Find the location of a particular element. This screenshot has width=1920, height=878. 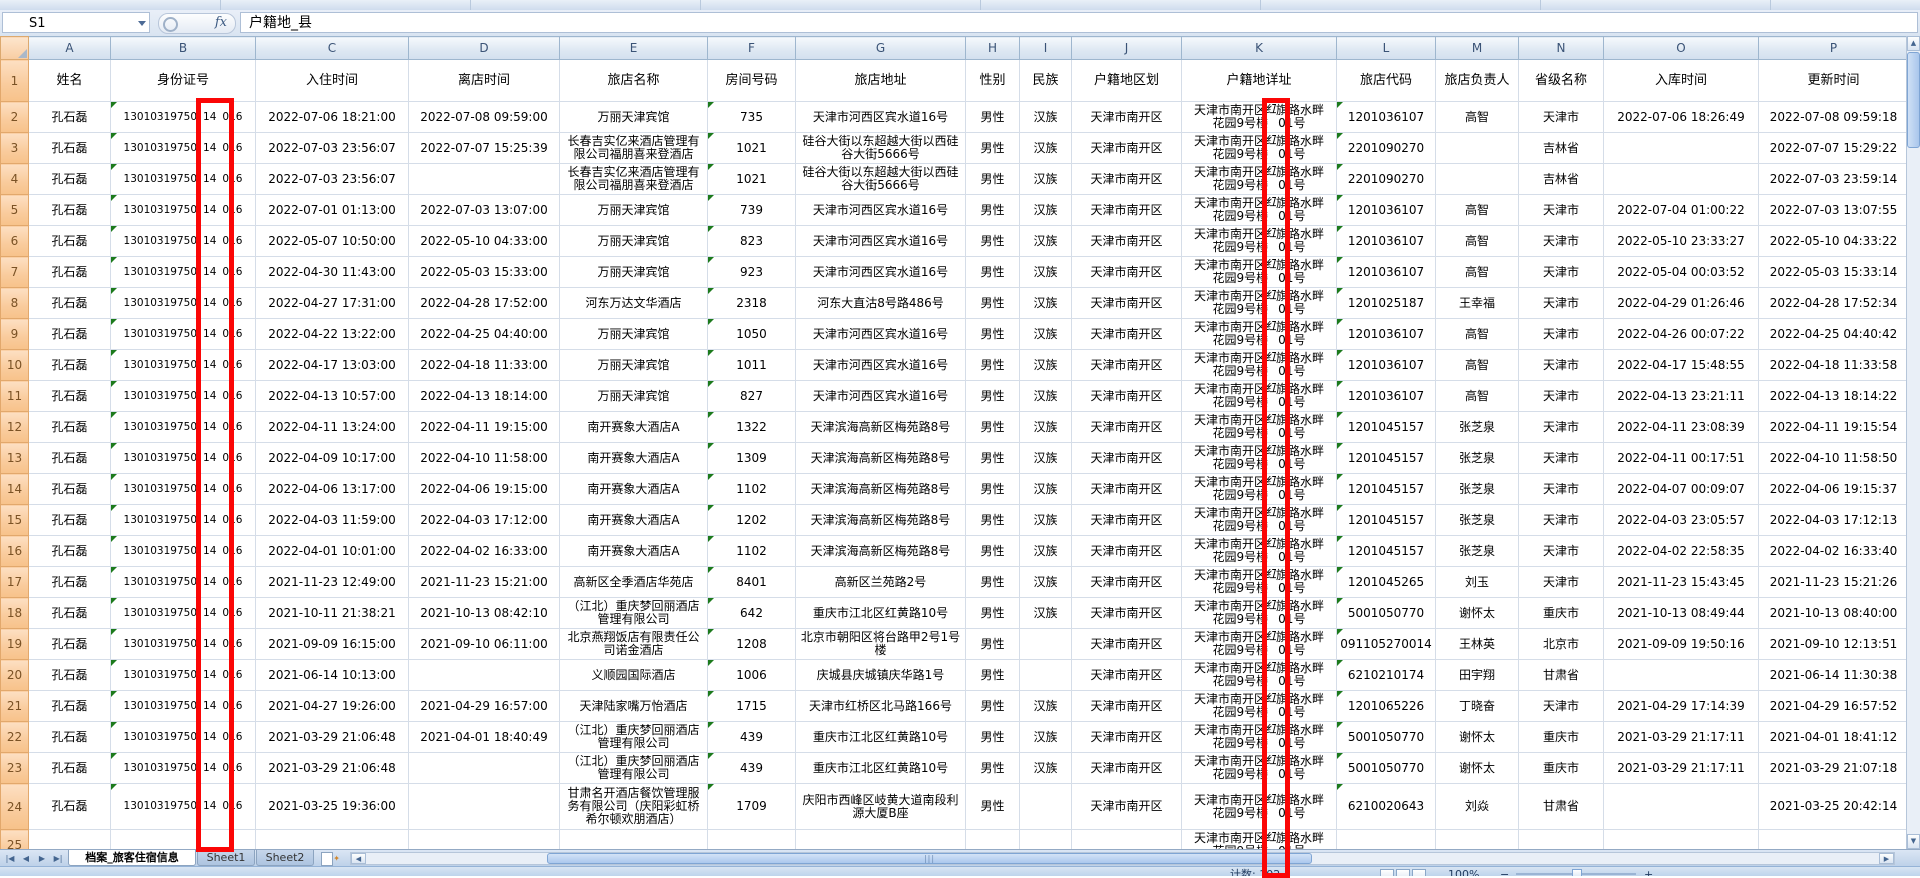

zoom-in-button: + is located at coordinates (1649, 872).